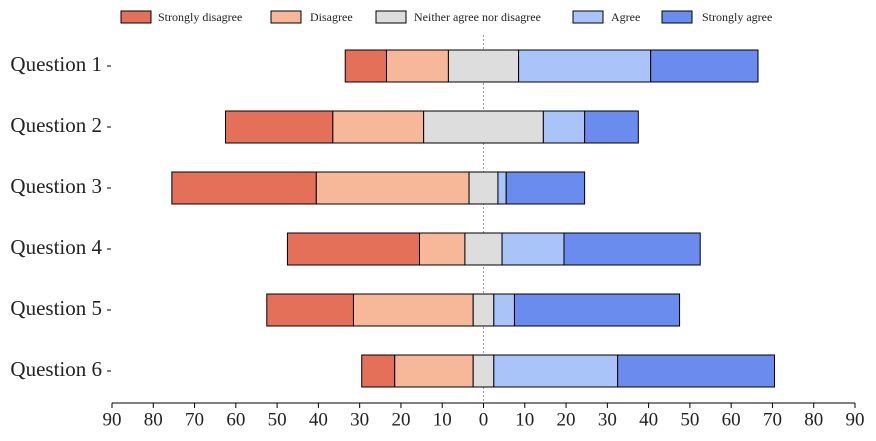 The height and width of the screenshot is (441, 876). Describe the element at coordinates (56, 369) in the screenshot. I see `category-label: Question 6` at that location.